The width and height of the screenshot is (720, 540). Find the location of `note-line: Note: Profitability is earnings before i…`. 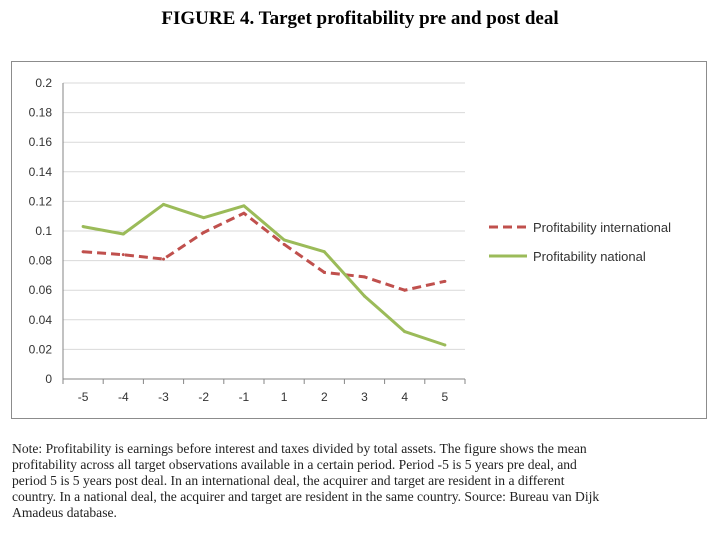

note-line: Note: Profitability is earnings before i… is located at coordinates (299, 448).